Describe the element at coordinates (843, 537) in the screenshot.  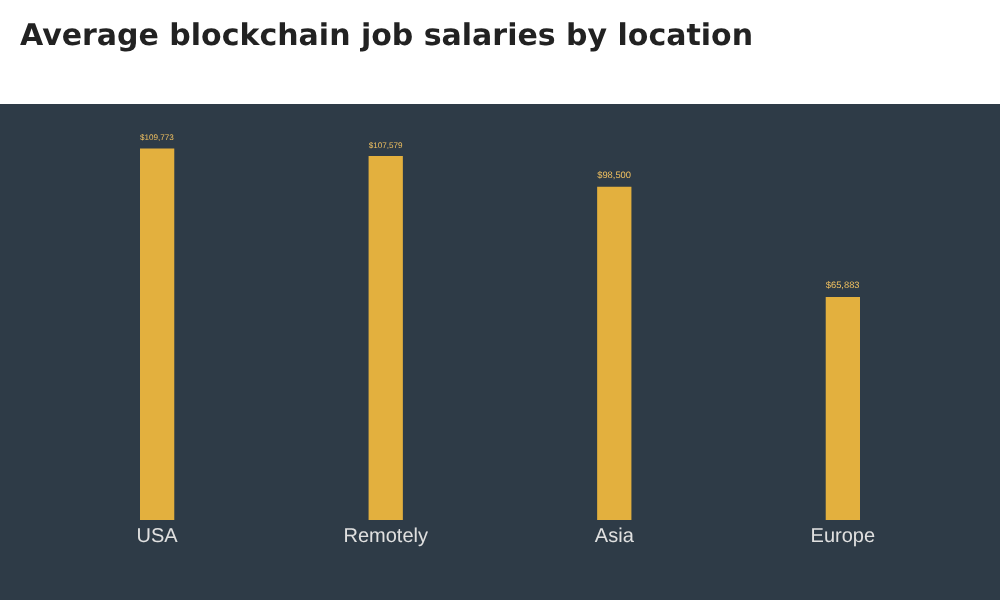
I see `x-tick-label: Europe` at that location.